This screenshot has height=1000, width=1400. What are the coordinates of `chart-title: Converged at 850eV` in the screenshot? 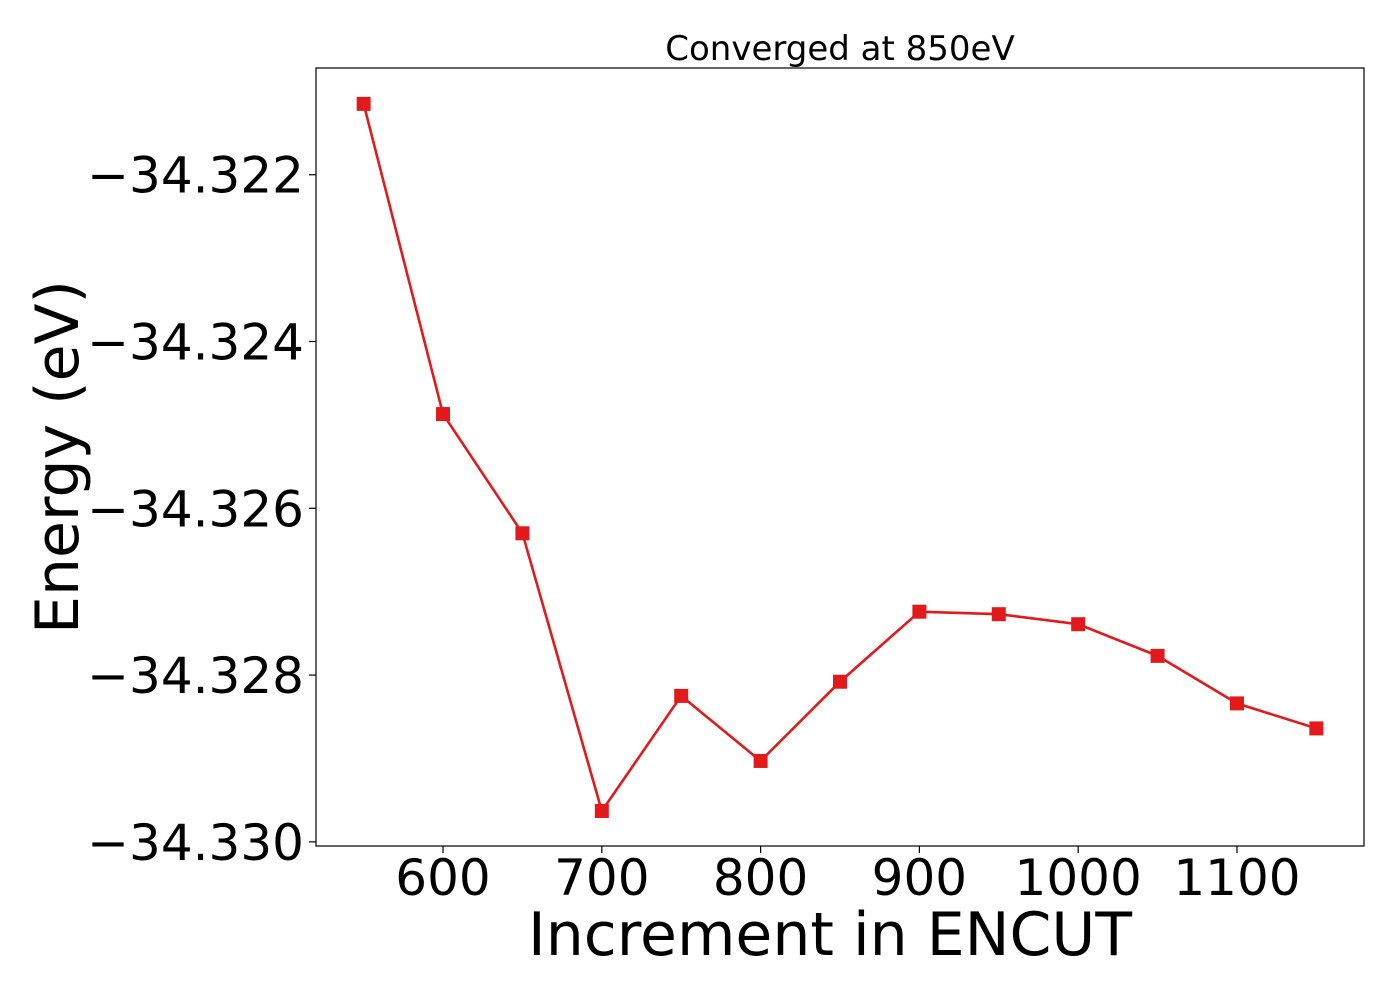 It's located at (839, 49).